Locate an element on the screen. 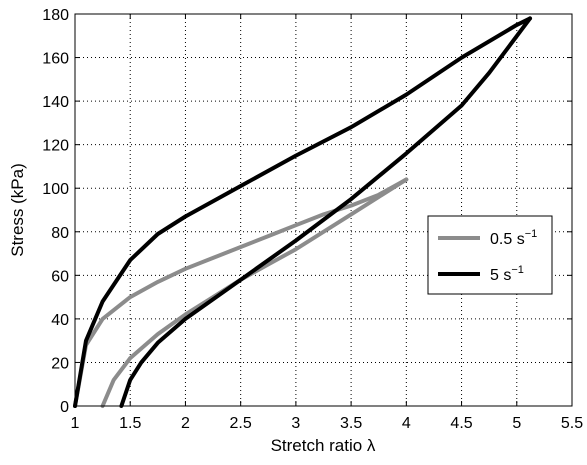 The height and width of the screenshot is (465, 587). y-tick-label: 60 is located at coordinates (60, 276).